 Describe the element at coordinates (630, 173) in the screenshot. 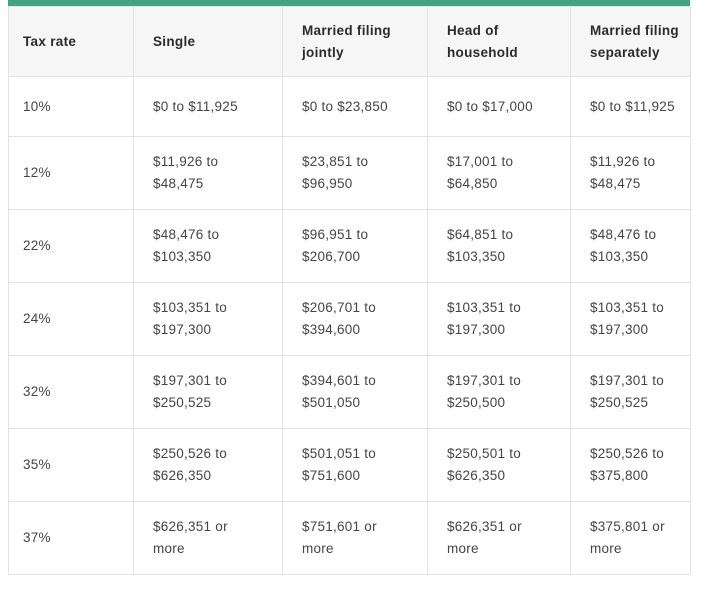

I see `cell-married-filing-separately: $11,926 to $48,475` at that location.